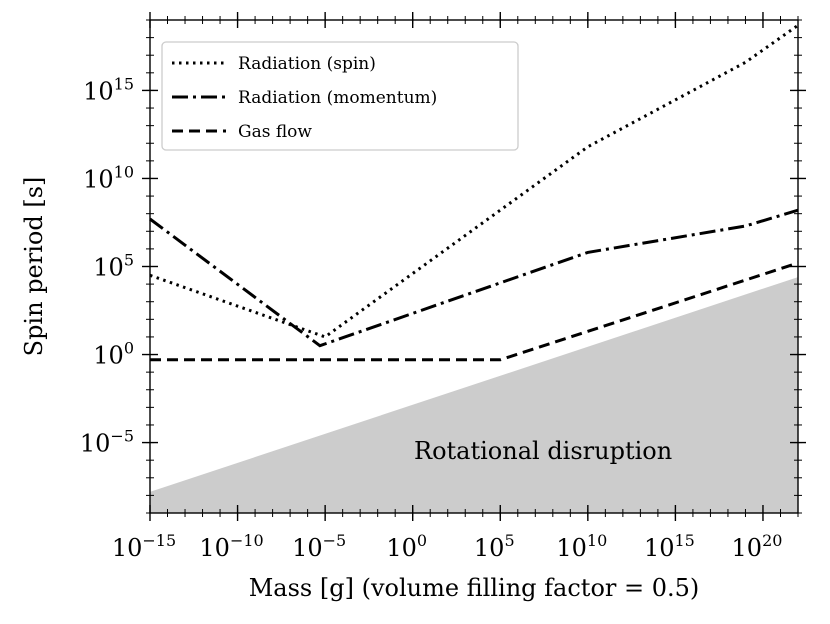 This screenshot has width=830, height=624. What do you see at coordinates (34, 267) in the screenshot?
I see `y-axis-label: Spin period [s]` at bounding box center [34, 267].